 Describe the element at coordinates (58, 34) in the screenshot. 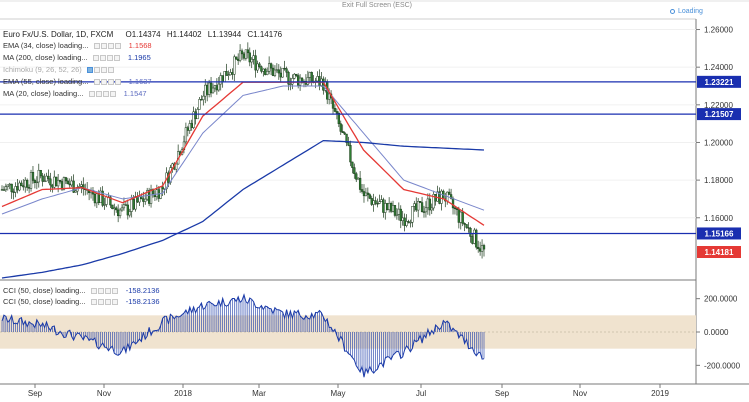

I see `symbol-title: Euro Fx/U.S. Dollar, 1D, FXCM` at that location.